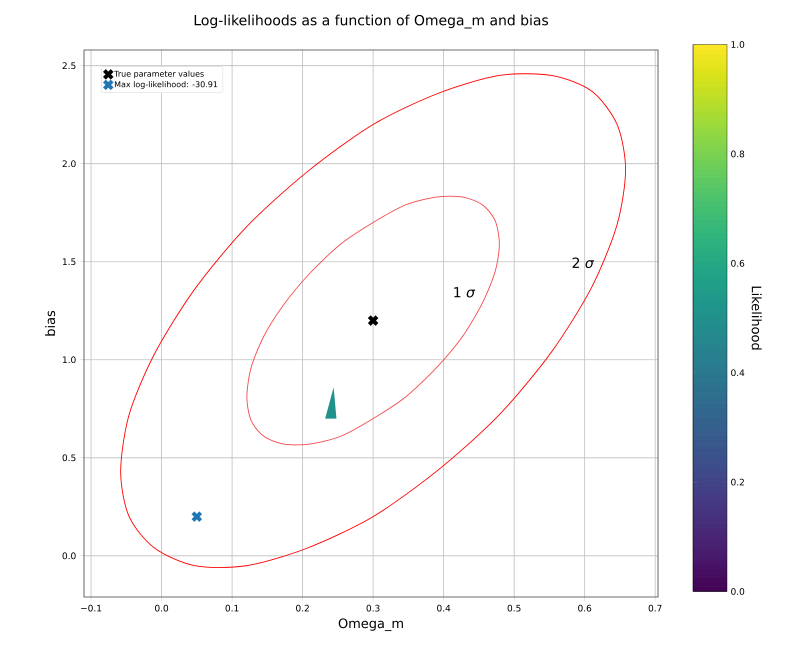 The width and height of the screenshot is (794, 656). Describe the element at coordinates (373, 608) in the screenshot. I see `x-tick-label: 0.3` at that location.